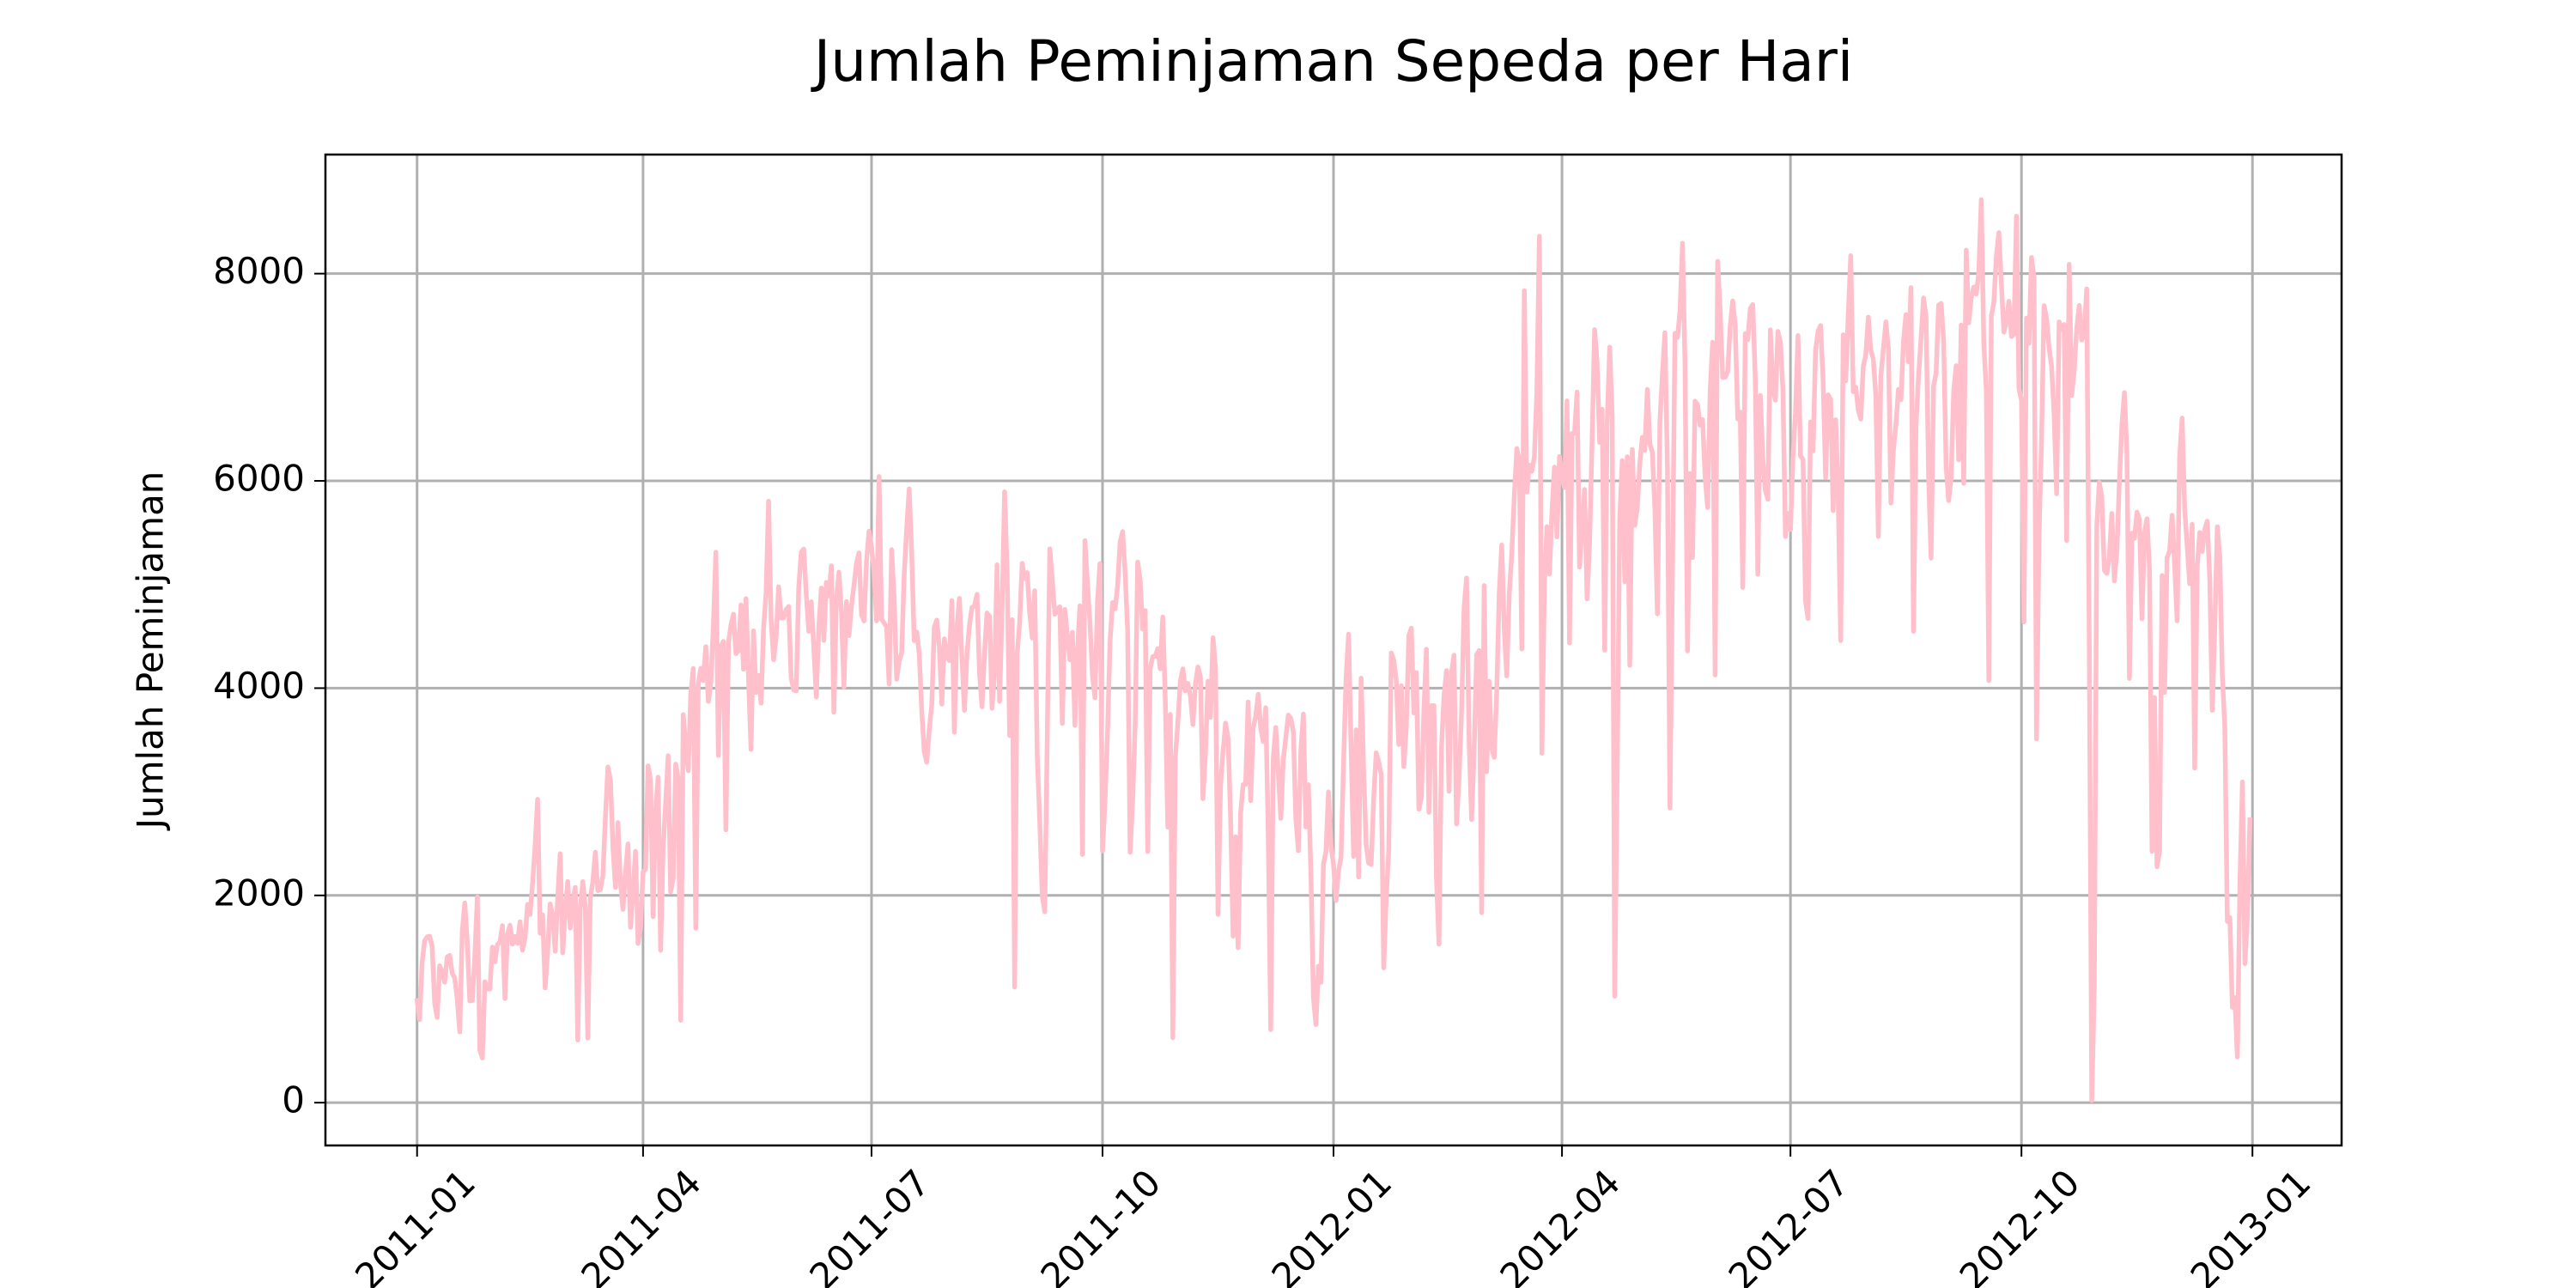 This screenshot has height=1288, width=2576. What do you see at coordinates (1332, 61) in the screenshot?
I see `chart-title: Jumlah Peminjaman Sepeda per Hari` at bounding box center [1332, 61].